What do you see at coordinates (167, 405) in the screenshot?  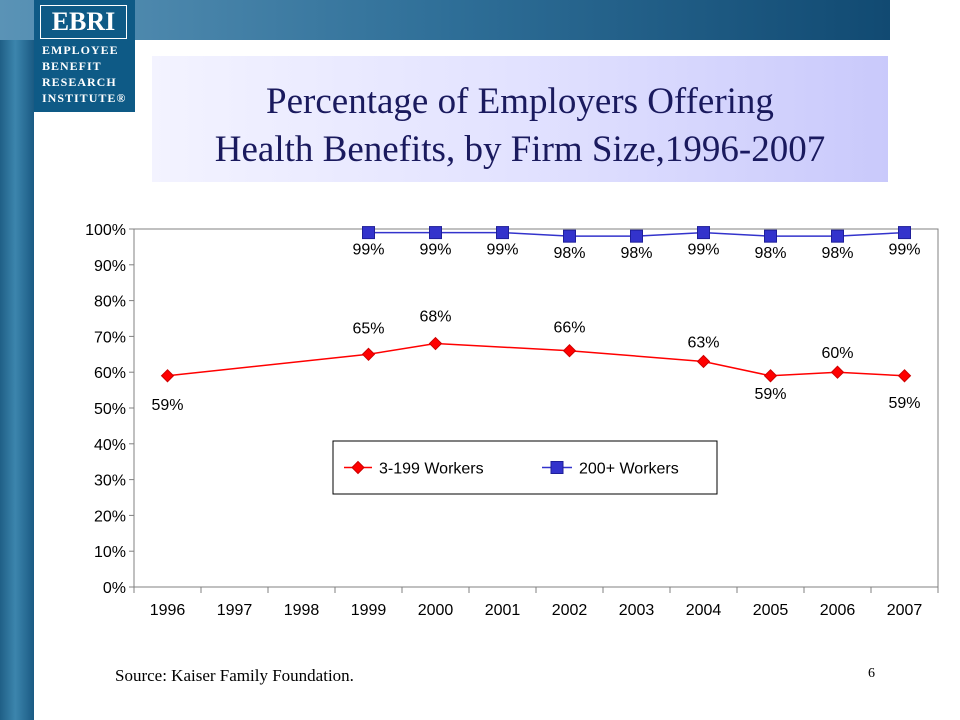 I see `data-label-3-199-workers-1996: 59%` at bounding box center [167, 405].